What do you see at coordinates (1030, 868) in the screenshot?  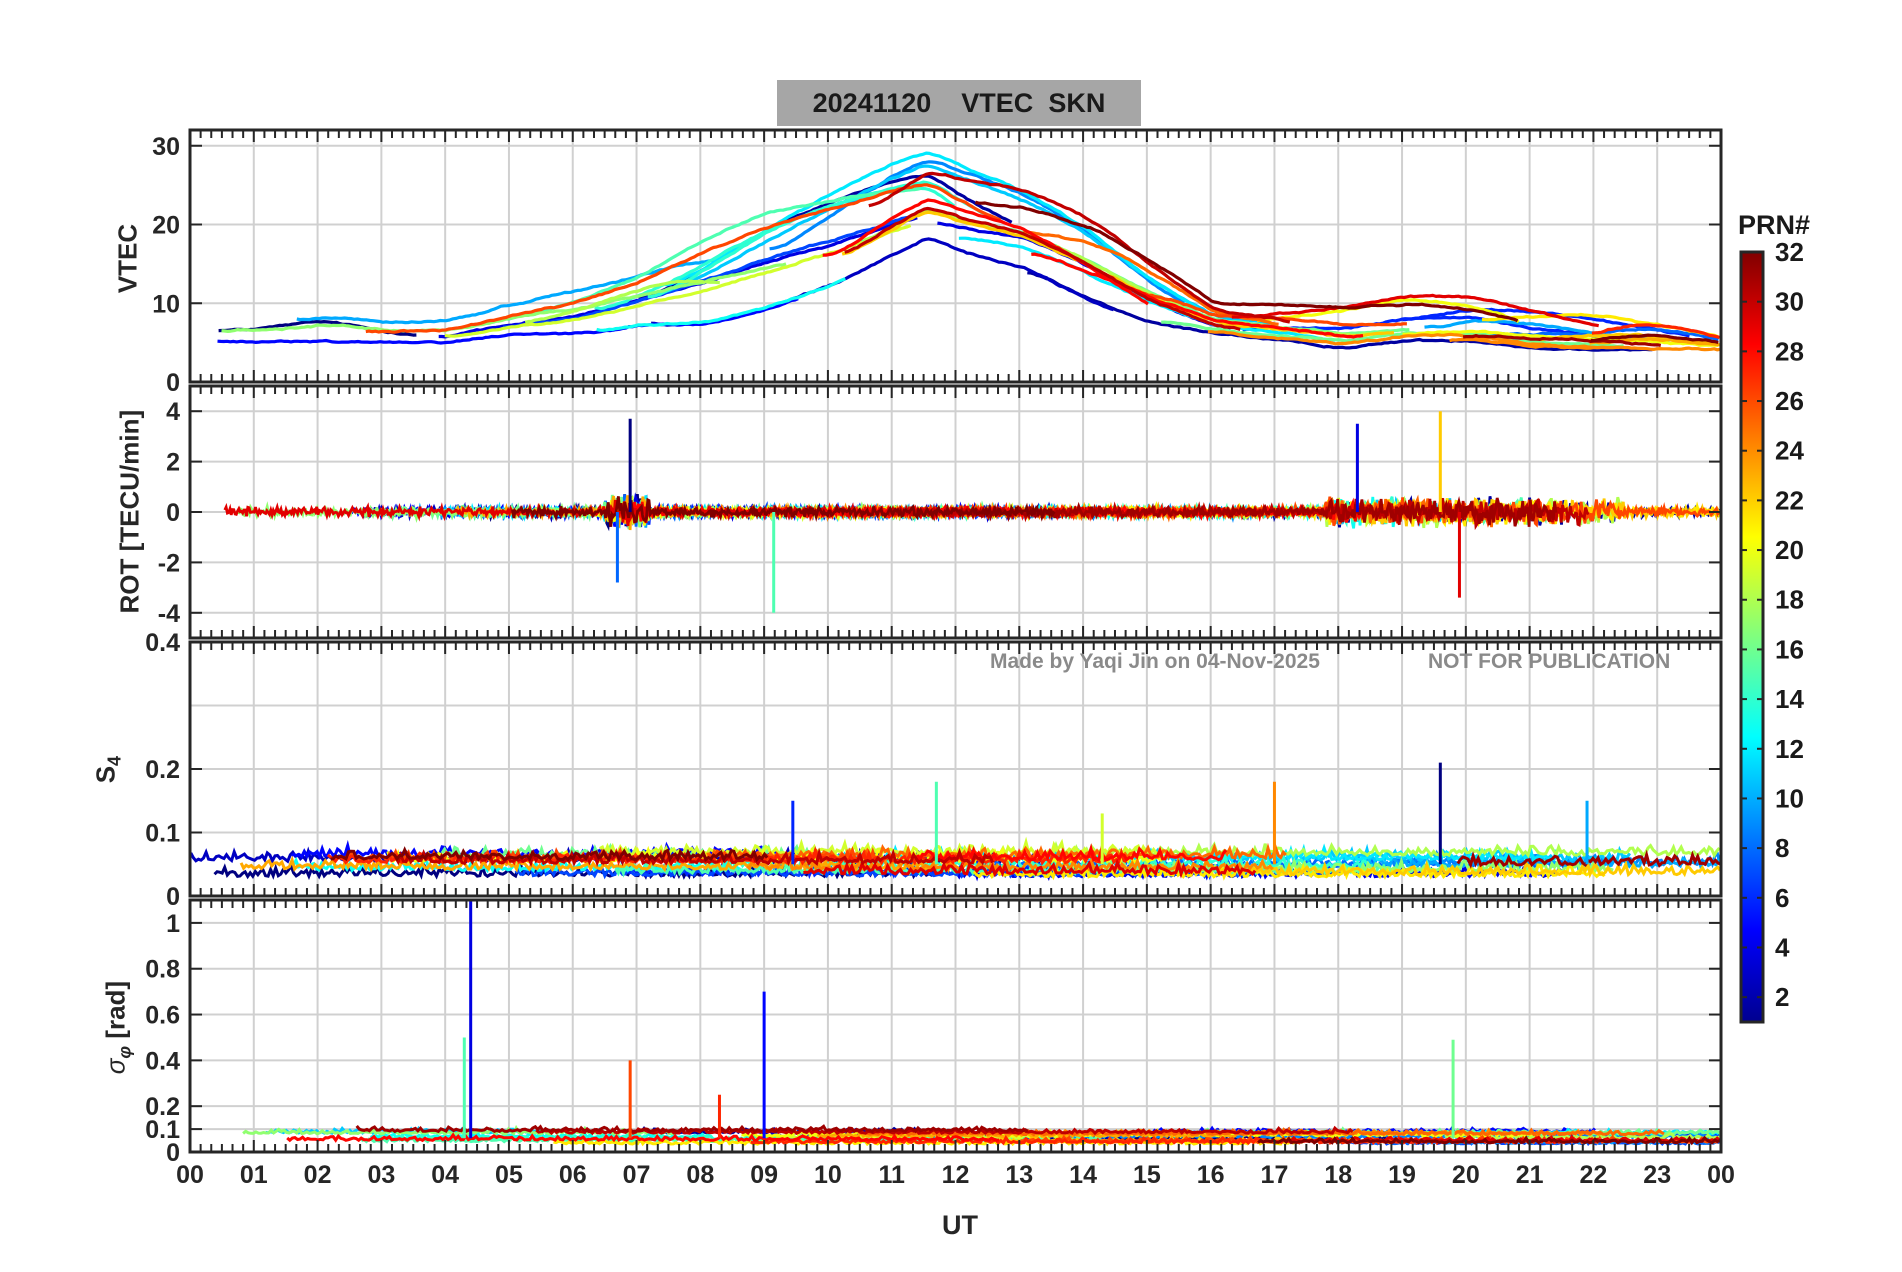 I see `s4-series-prn29` at bounding box center [1030, 868].